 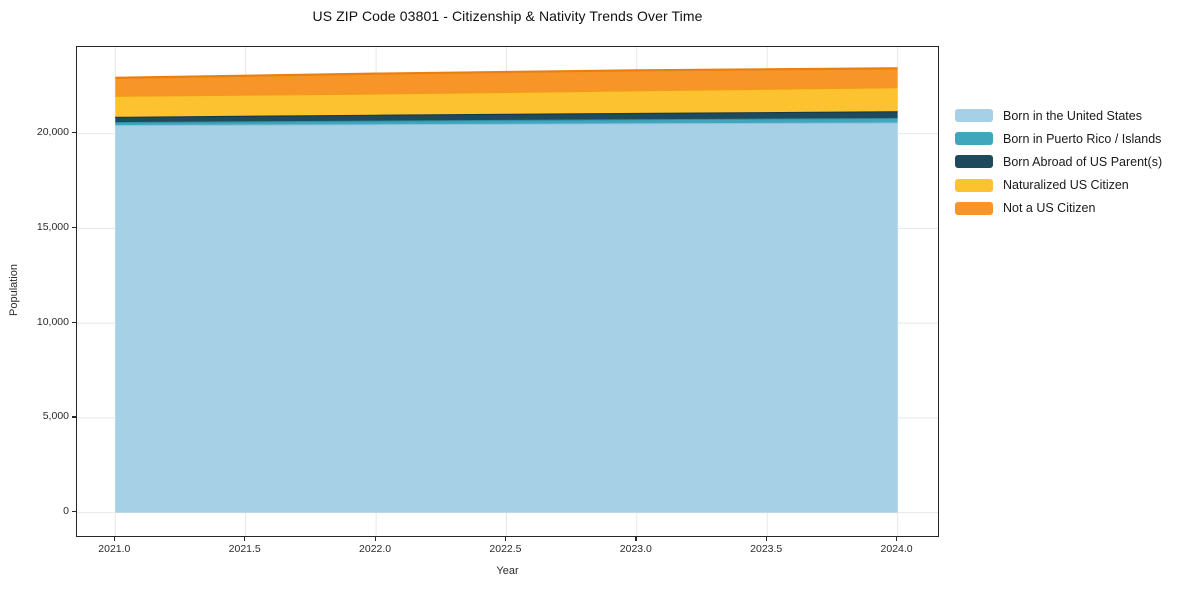 I want to click on x-tick-label: 2021.5, so click(x=244, y=549).